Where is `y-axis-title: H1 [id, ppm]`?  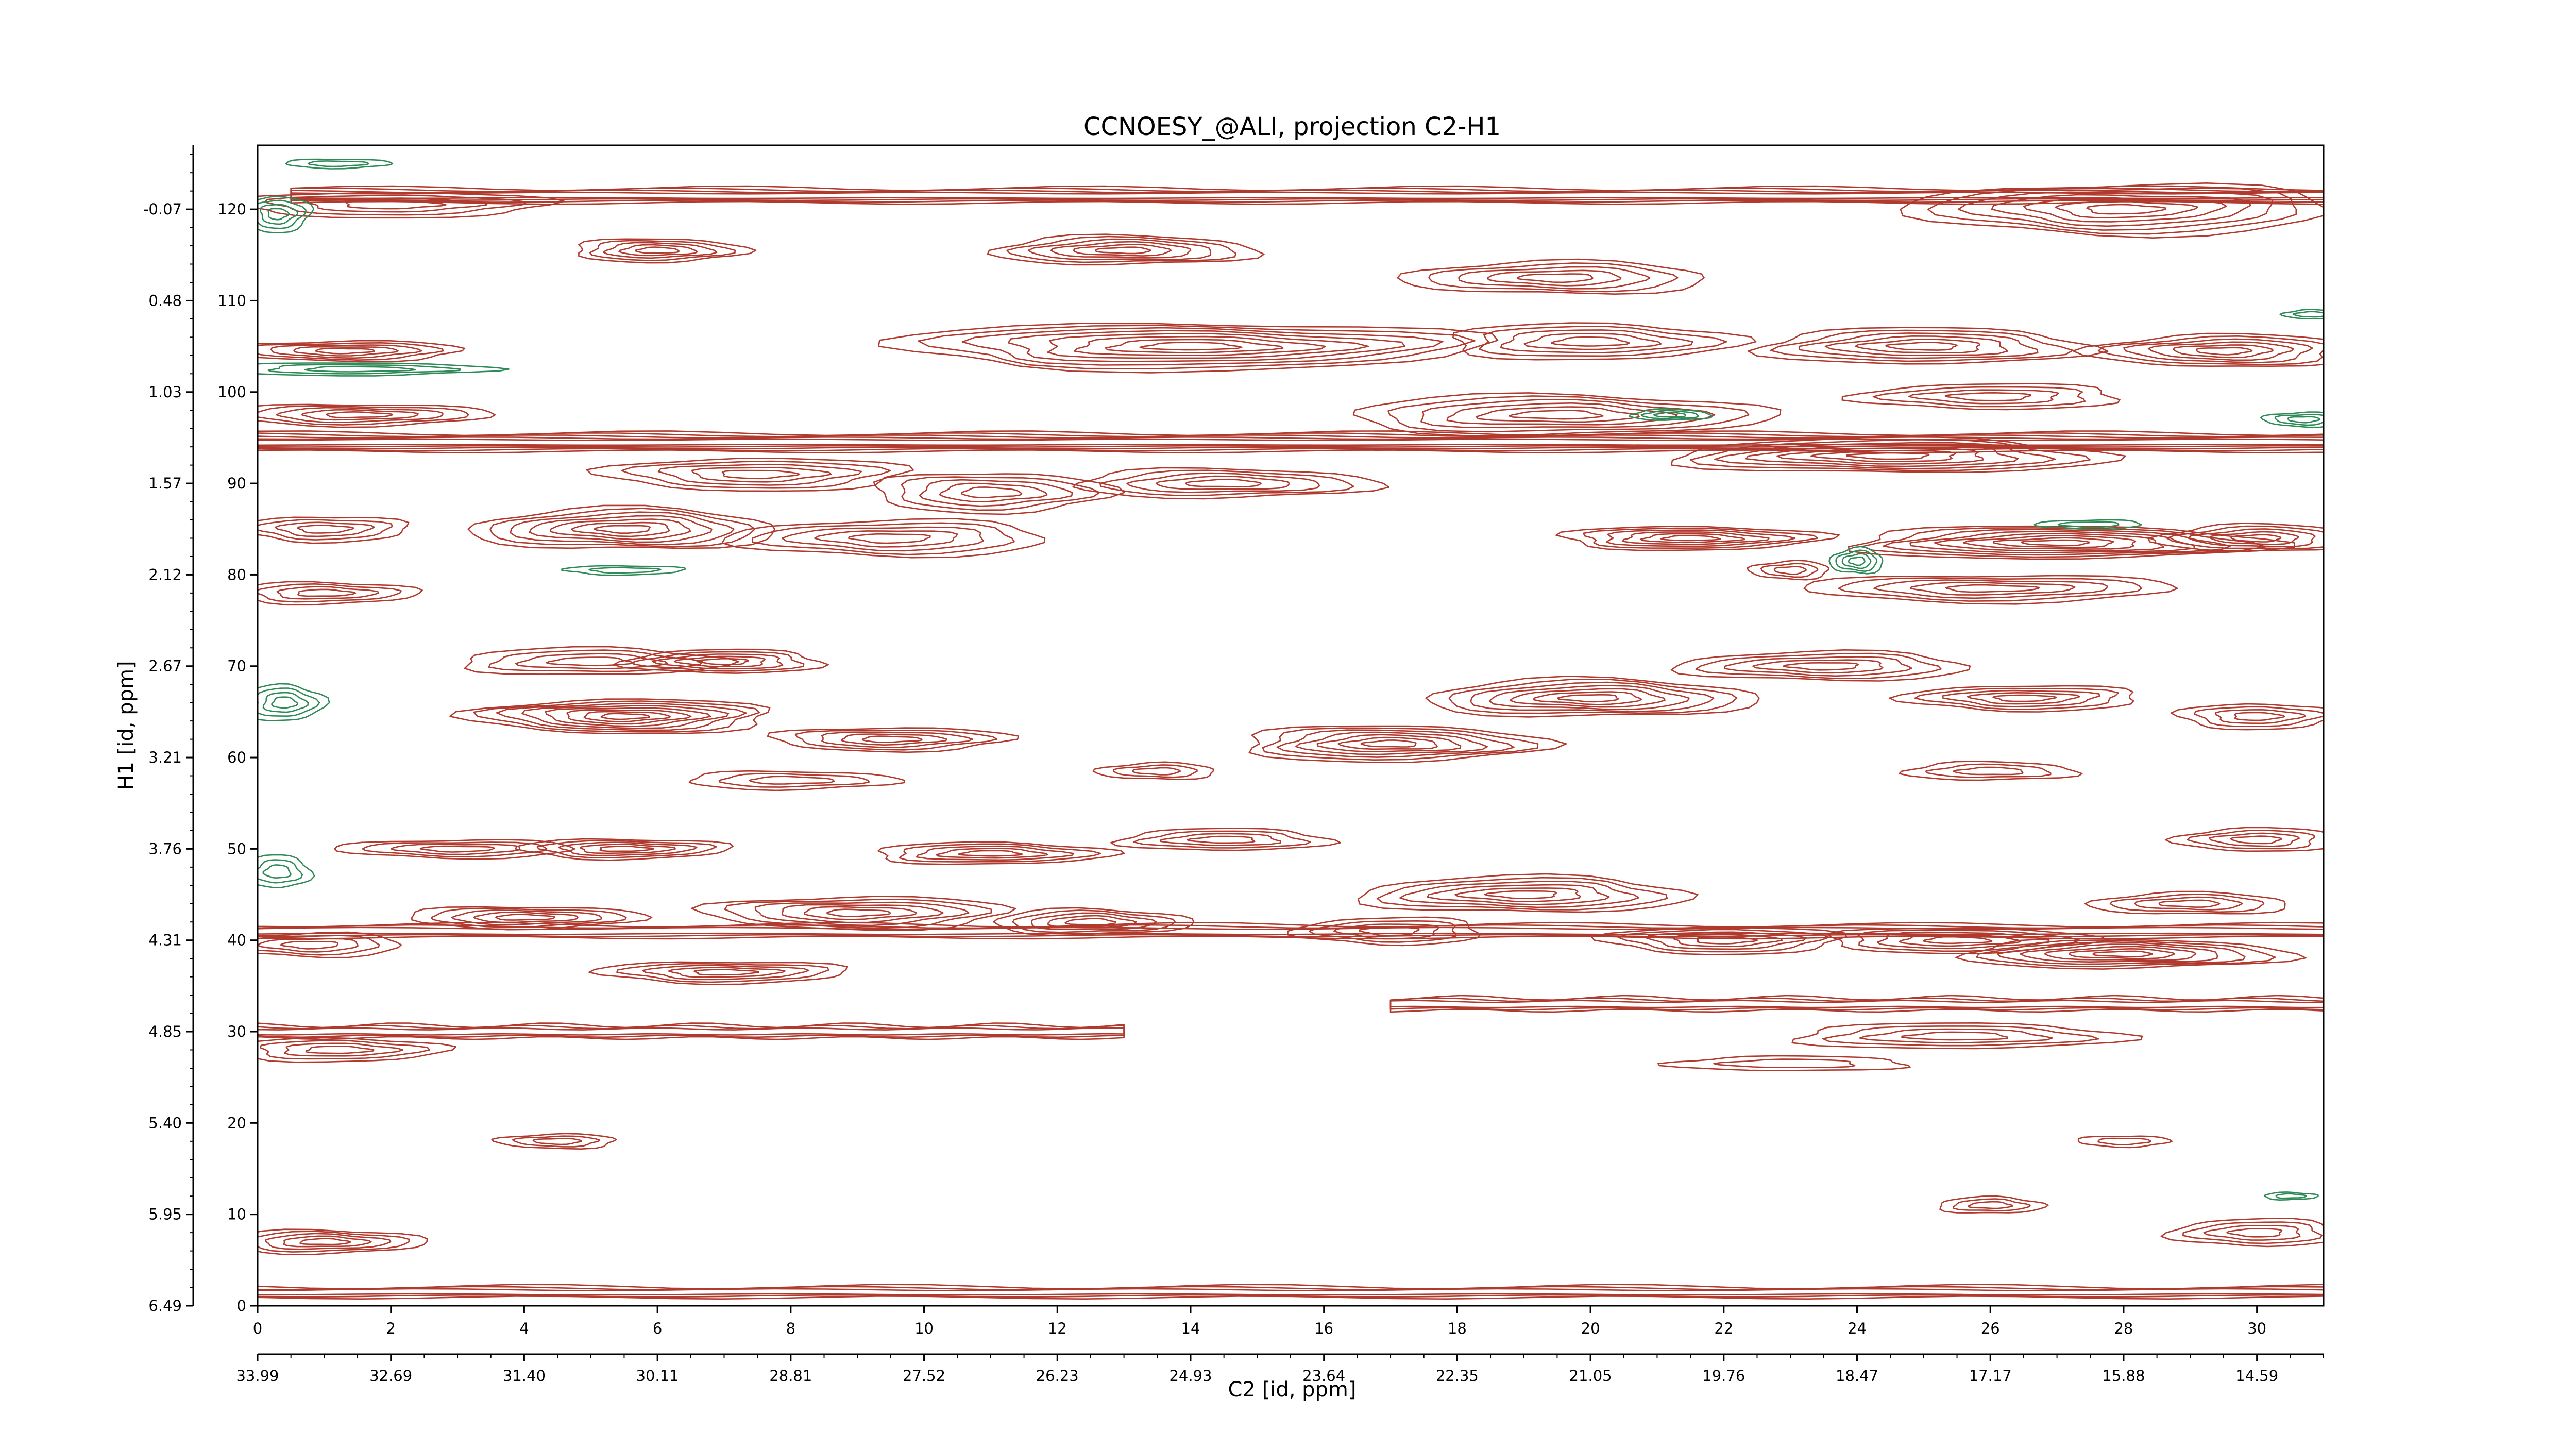
y-axis-title: H1 [id, ppm] is located at coordinates (126, 725).